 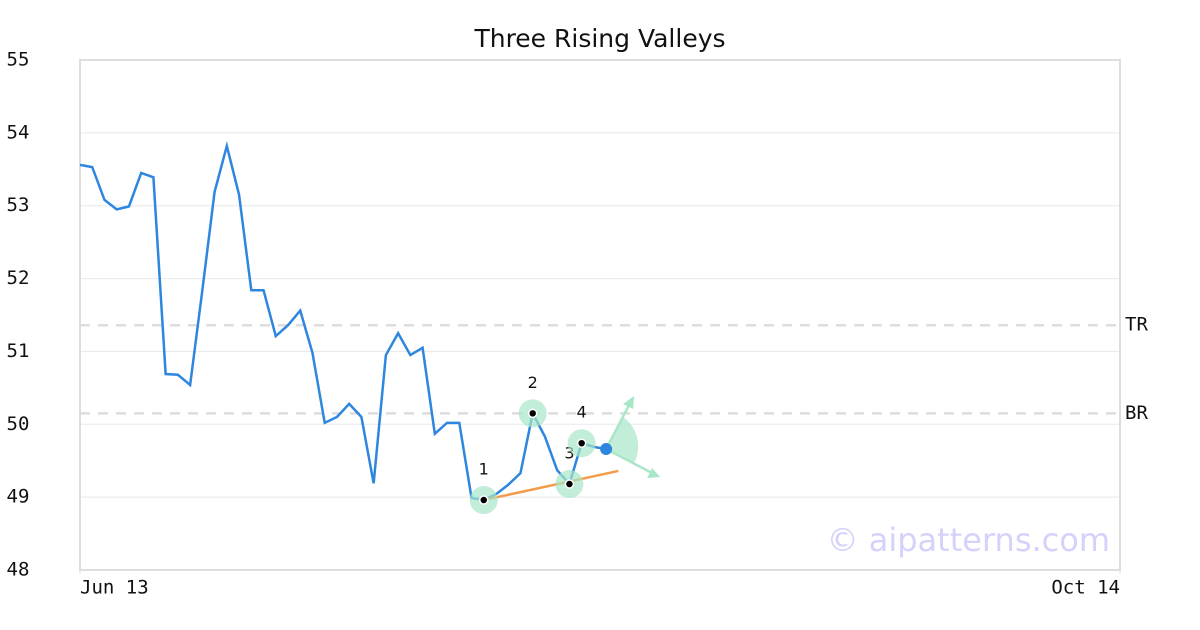 What do you see at coordinates (606, 449) in the screenshot?
I see `current-point` at bounding box center [606, 449].